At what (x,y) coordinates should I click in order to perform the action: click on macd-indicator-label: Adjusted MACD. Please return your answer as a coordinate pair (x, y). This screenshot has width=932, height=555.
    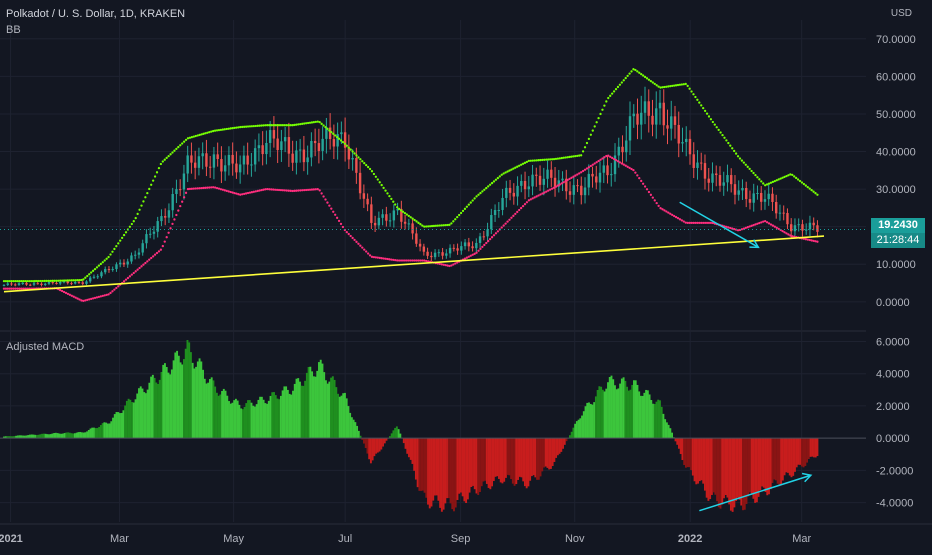
    Looking at the image, I should click on (45, 347).